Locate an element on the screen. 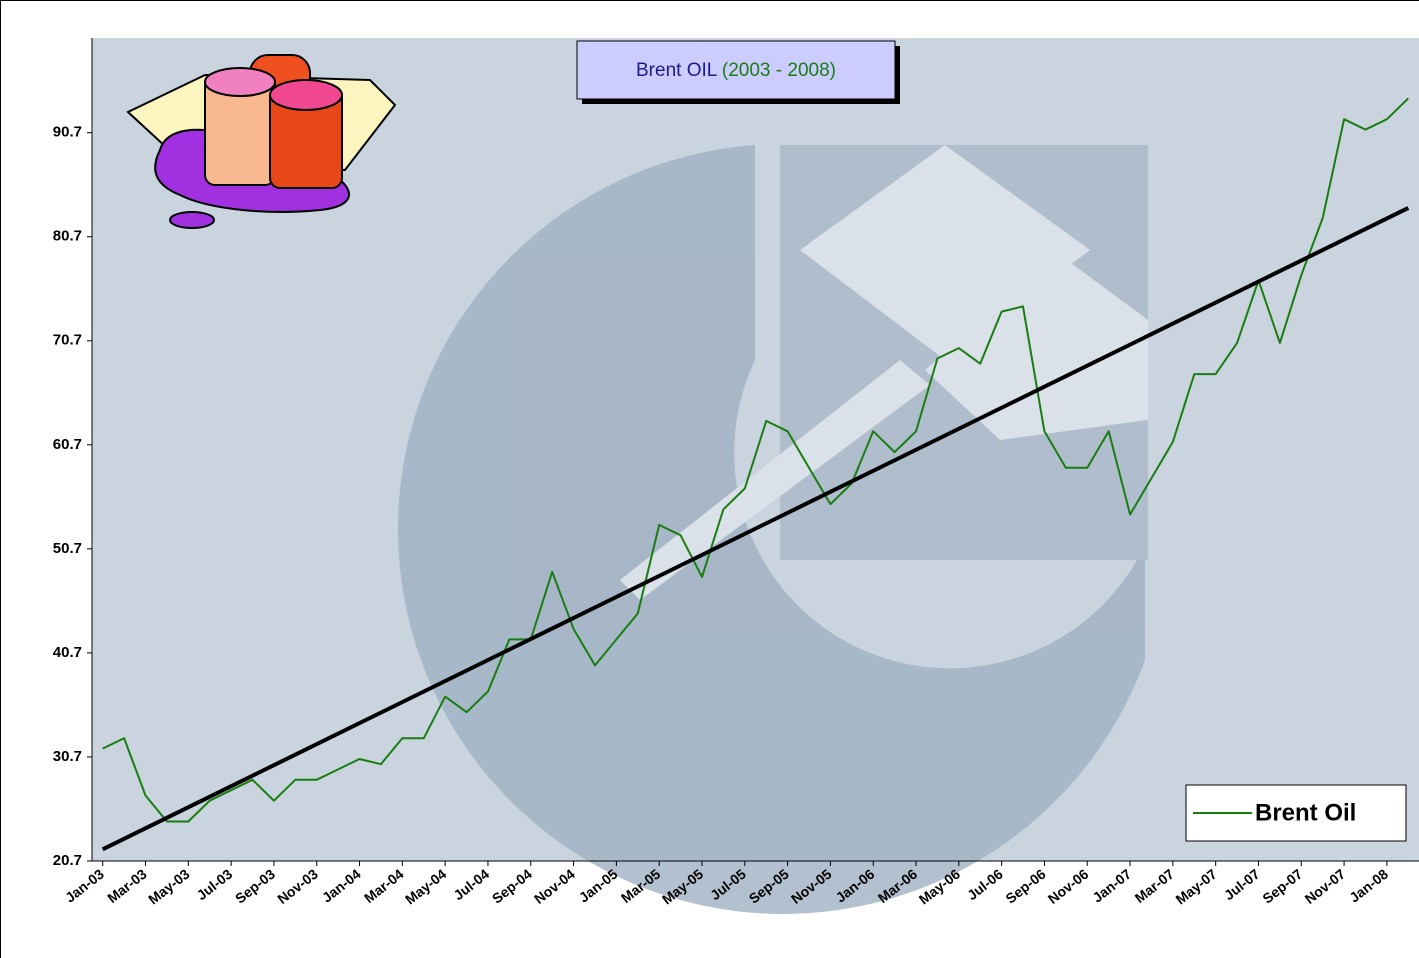 The height and width of the screenshot is (958, 1419). chart-title: Brent OIL (2003 - 2008) is located at coordinates (736, 70).